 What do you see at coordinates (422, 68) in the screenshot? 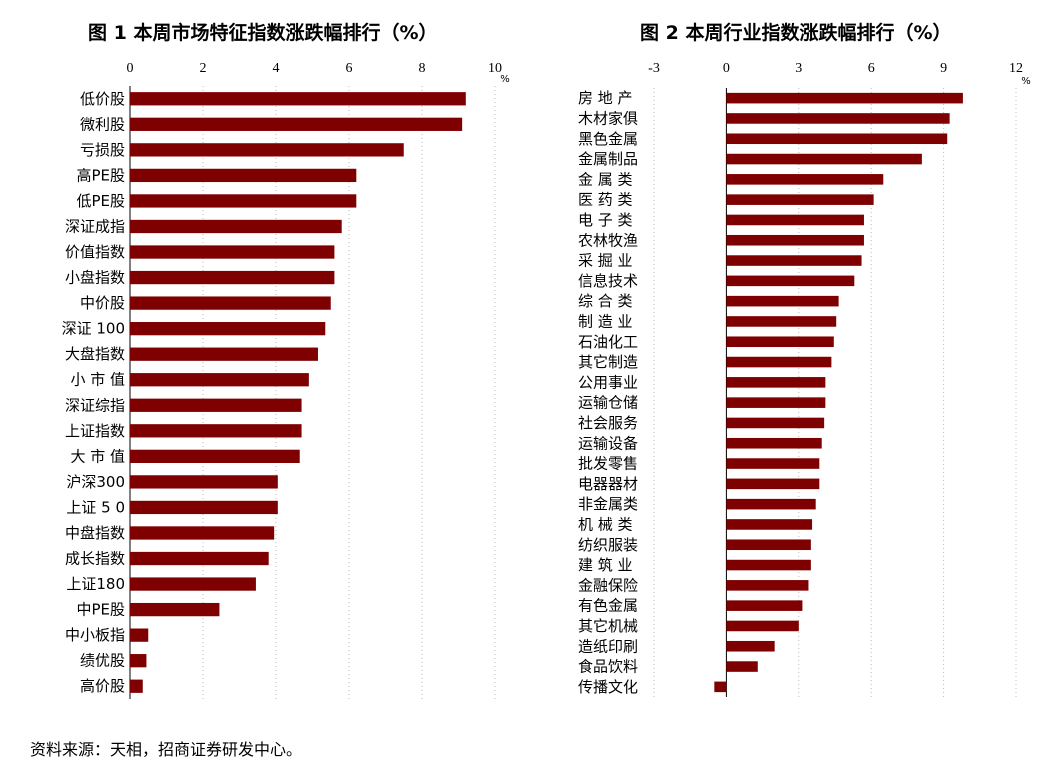
I see `chart1-tick-label: 8` at bounding box center [422, 68].